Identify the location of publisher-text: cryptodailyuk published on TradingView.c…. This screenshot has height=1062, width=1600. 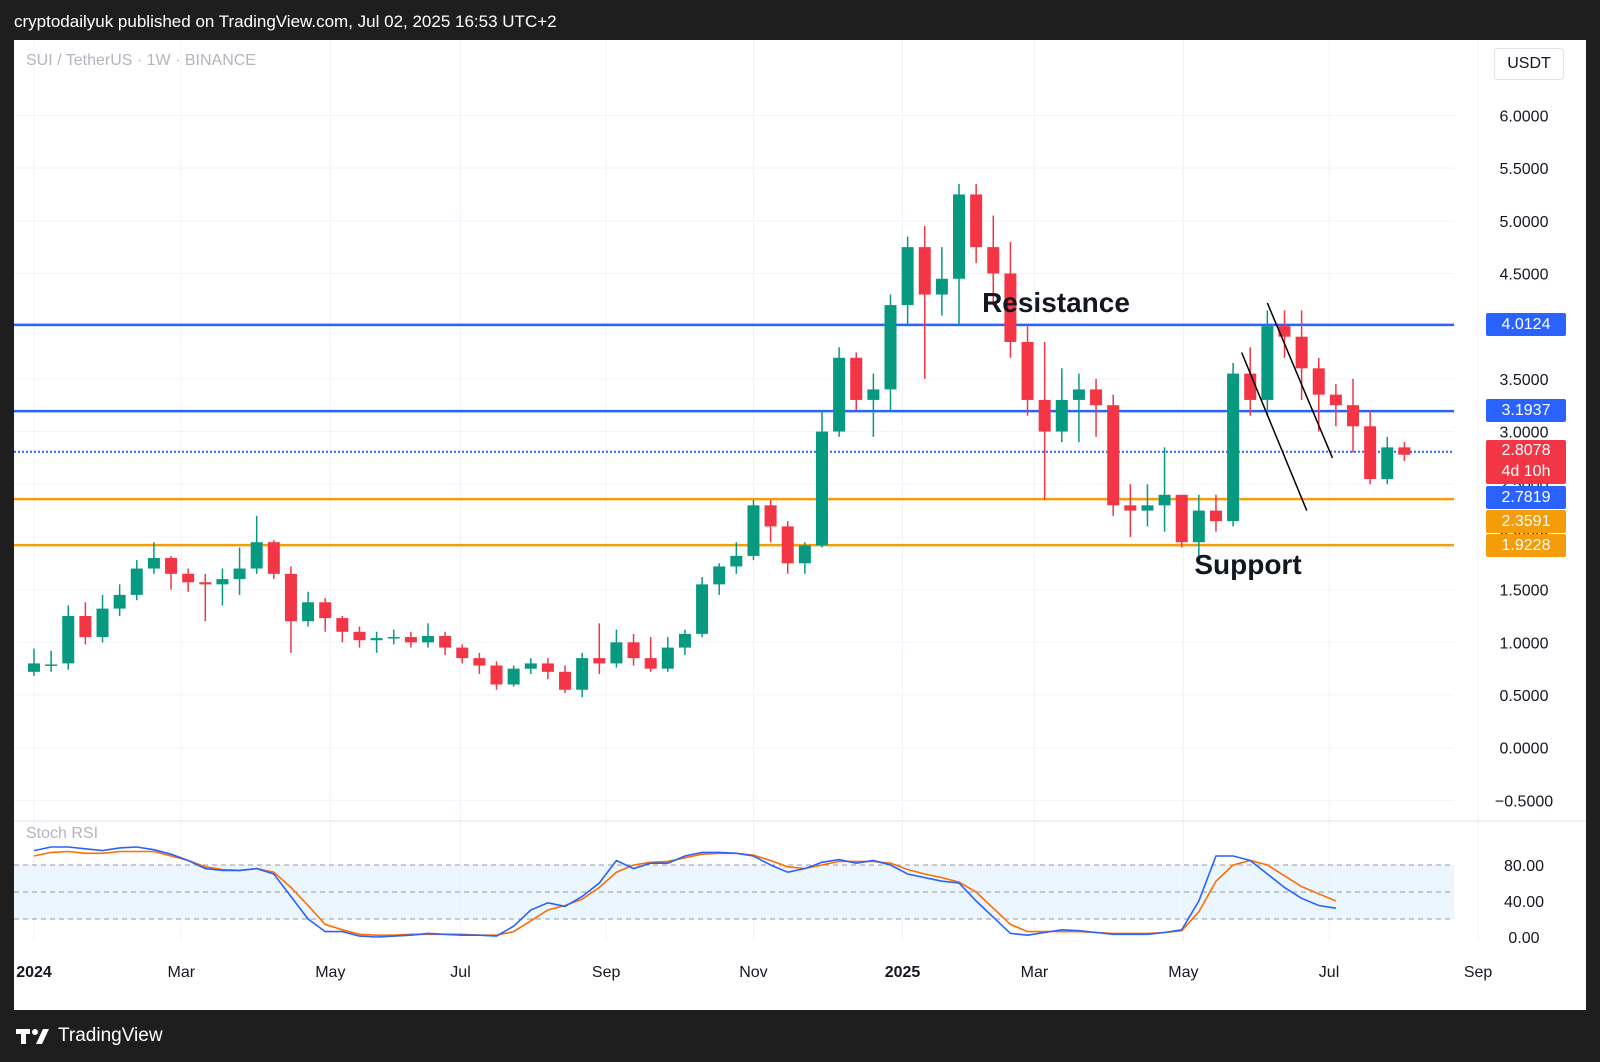
(285, 21).